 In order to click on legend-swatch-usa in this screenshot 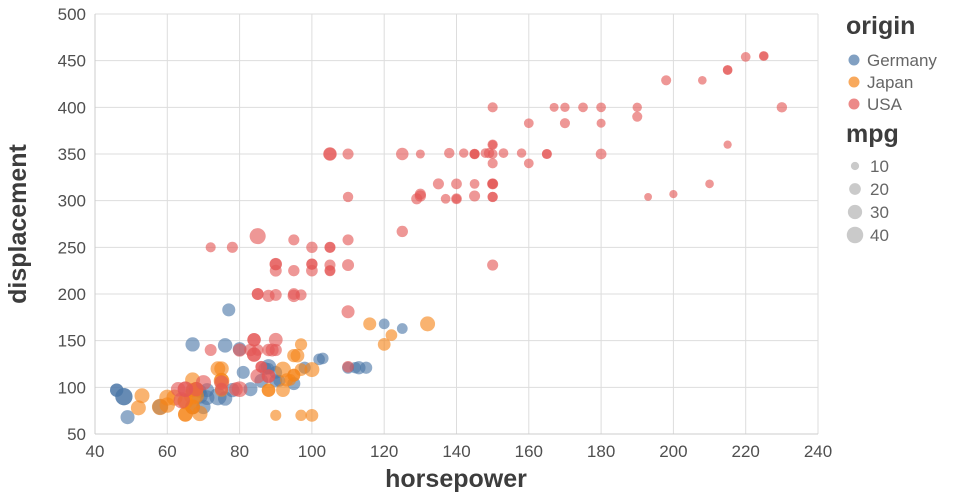, I will do `click(854, 104)`.